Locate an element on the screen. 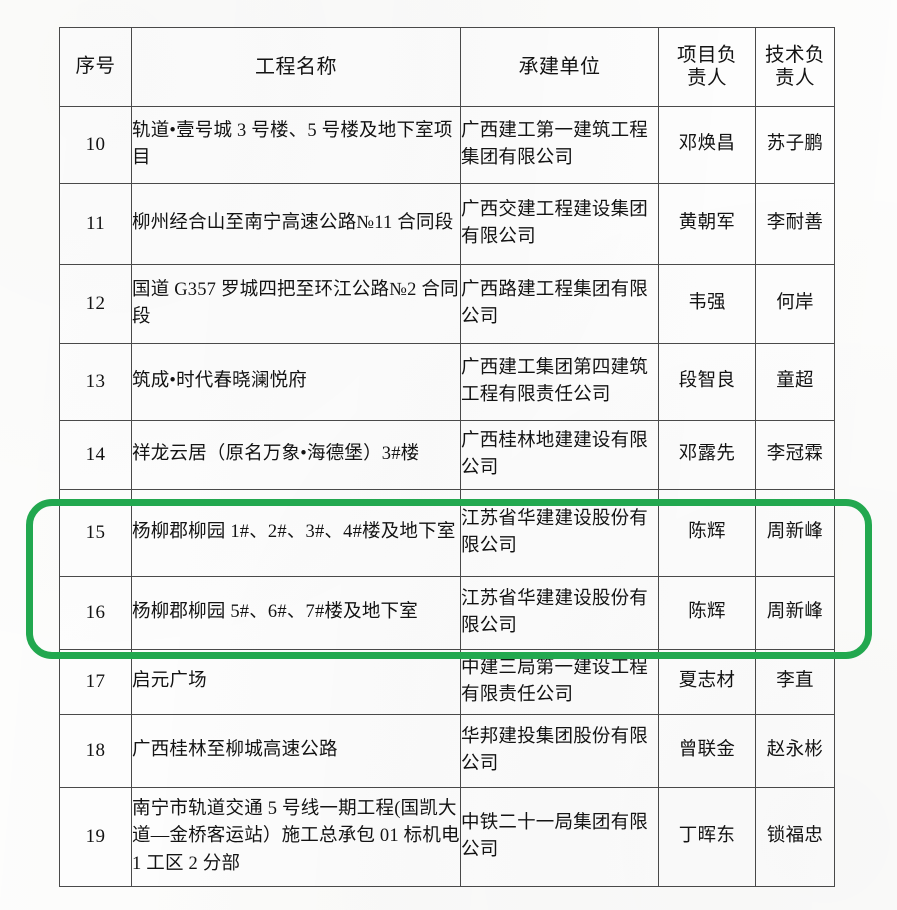 The width and height of the screenshot is (897, 910). cell-contractor: 广西建工集团第四建筑工程有限责任公司 is located at coordinates (559, 382).